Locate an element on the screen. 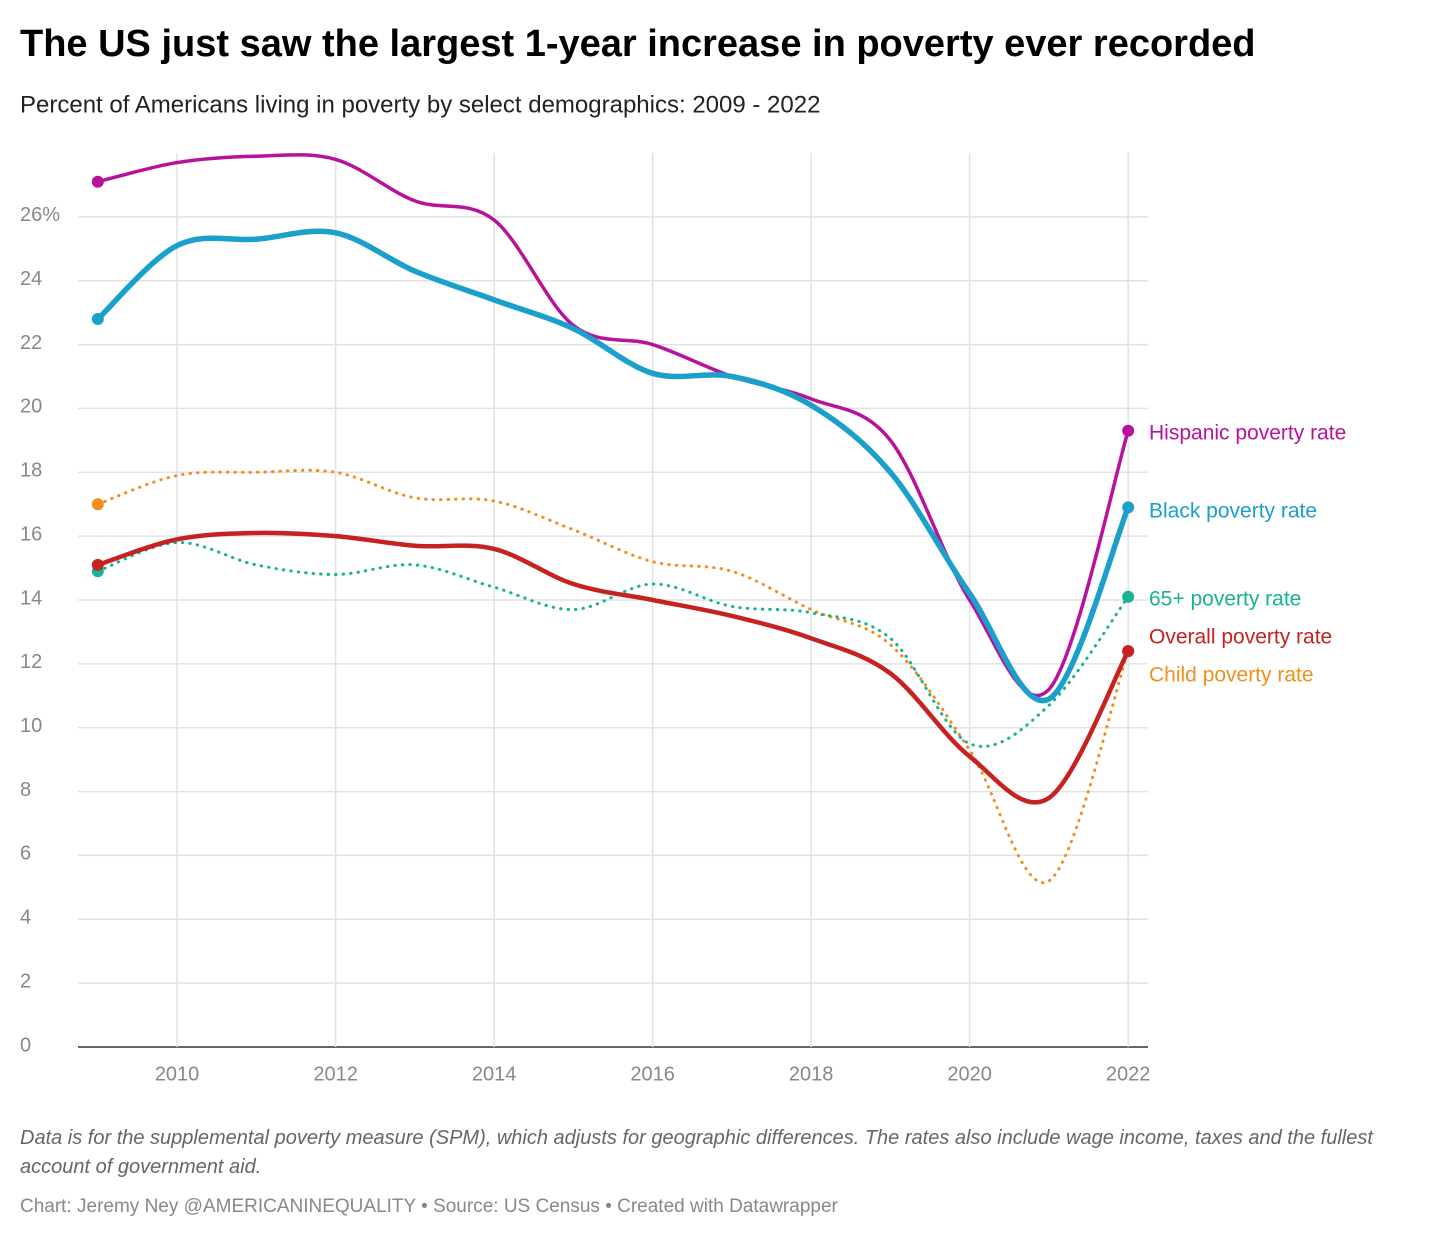 The image size is (1440, 1245). series-label: Overall poverty rate is located at coordinates (1240, 637).